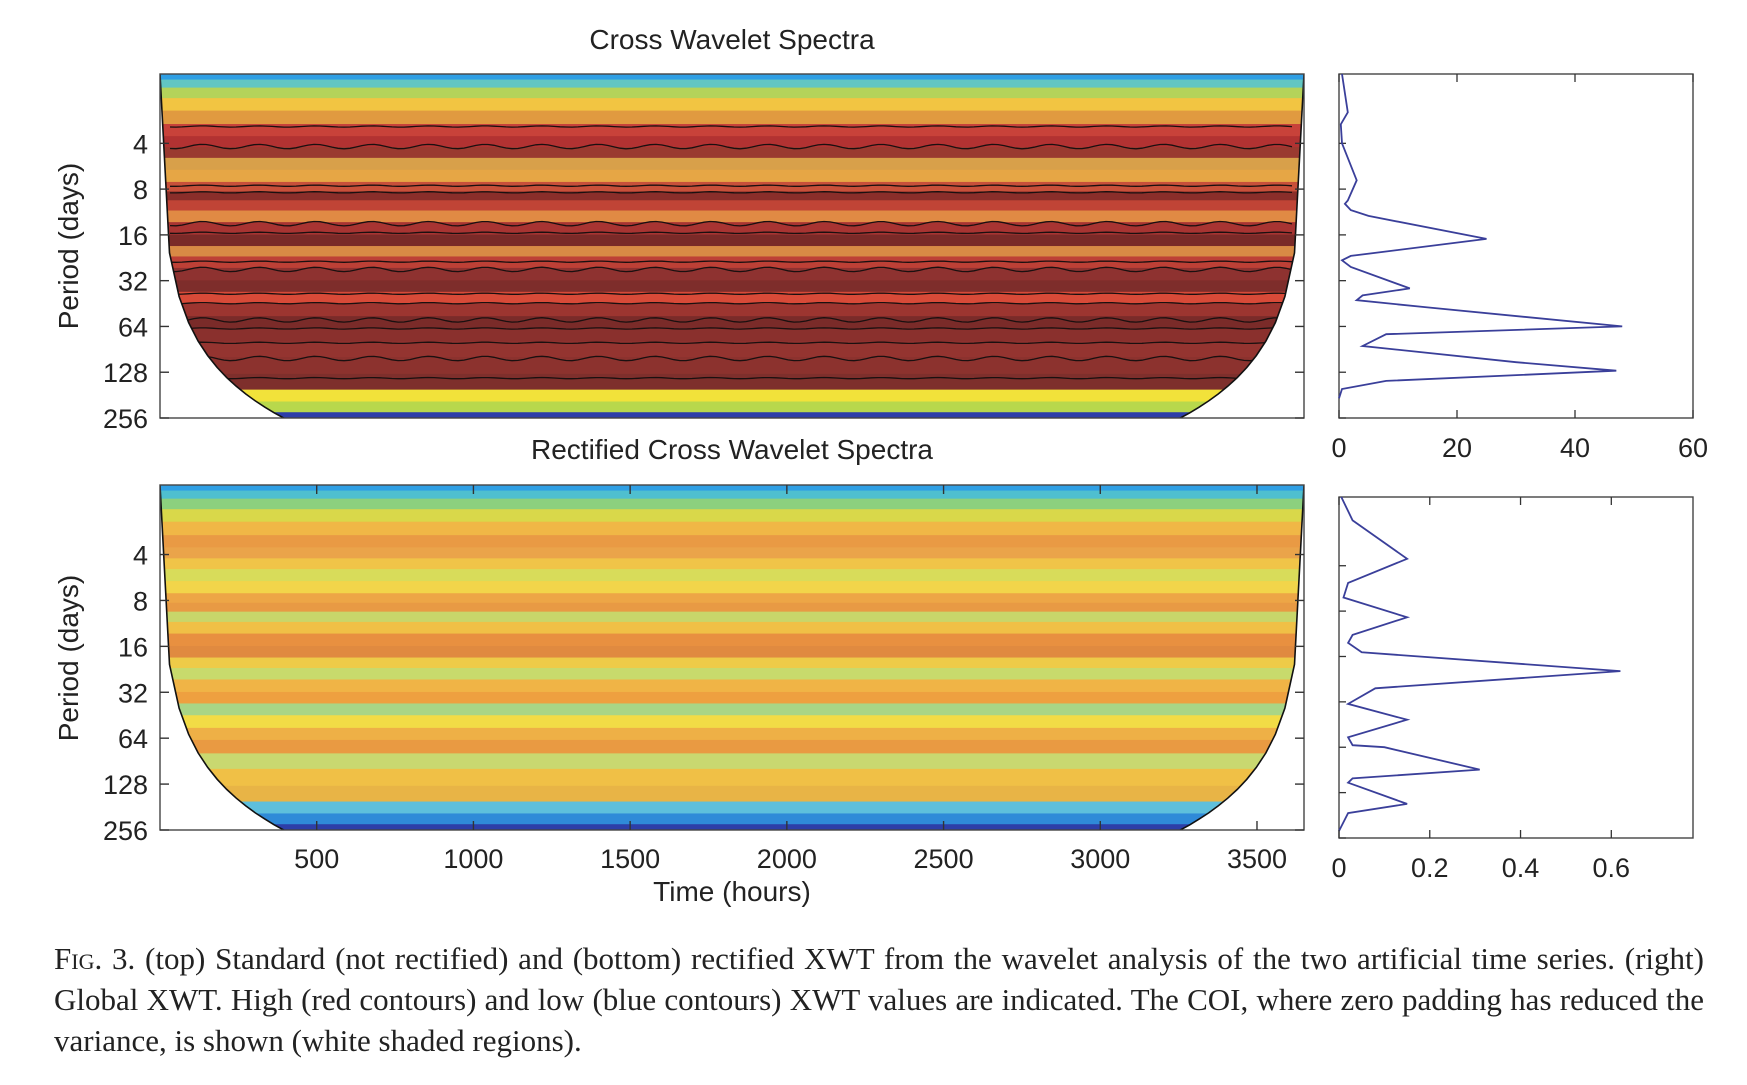 This screenshot has height=1085, width=1747. Describe the element at coordinates (1480, 236) in the screenshot. I see `top-global-xwt-line` at that location.